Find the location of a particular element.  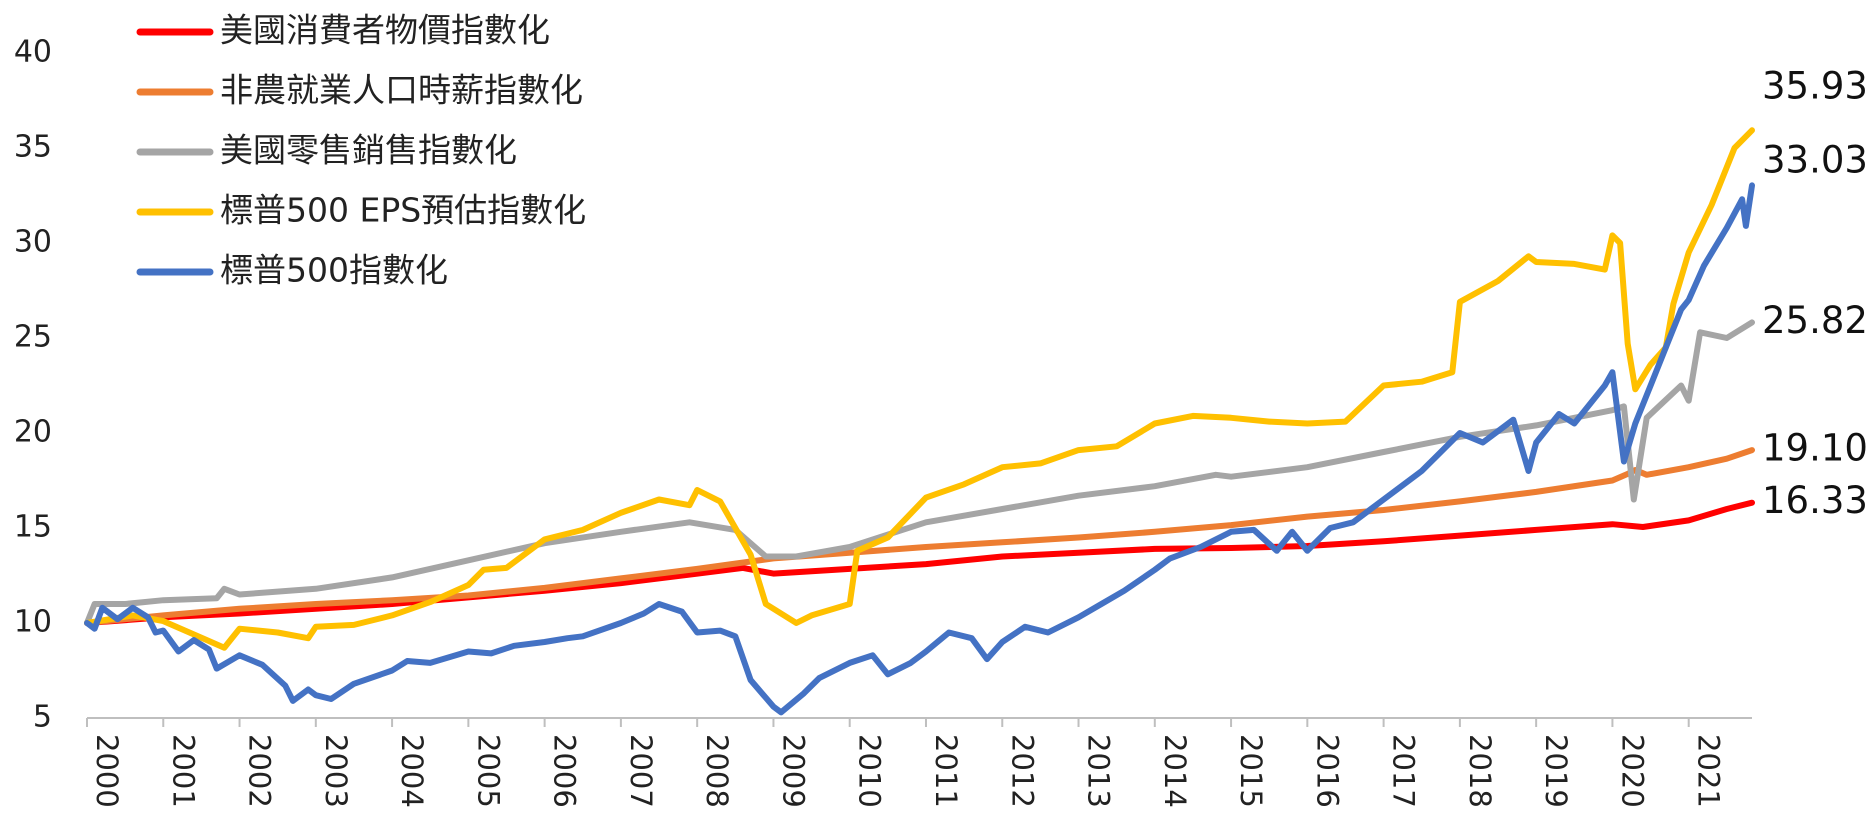

x-tick-label: 2013 is located at coordinates (1099, 771).